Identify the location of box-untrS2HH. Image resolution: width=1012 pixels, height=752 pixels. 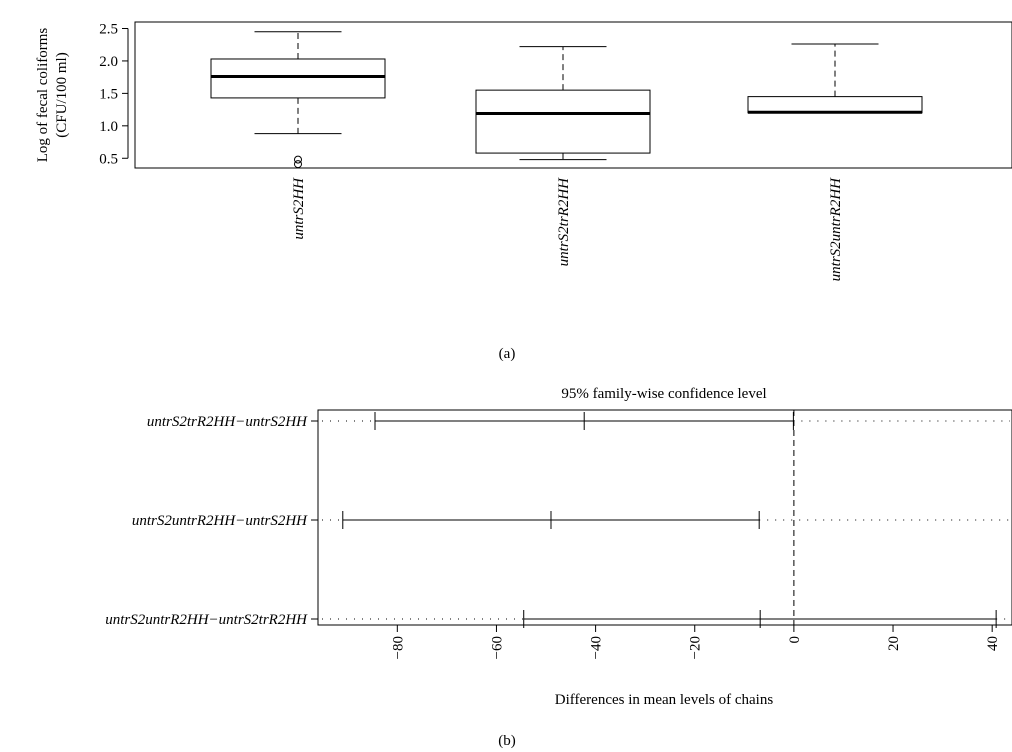
(298, 100).